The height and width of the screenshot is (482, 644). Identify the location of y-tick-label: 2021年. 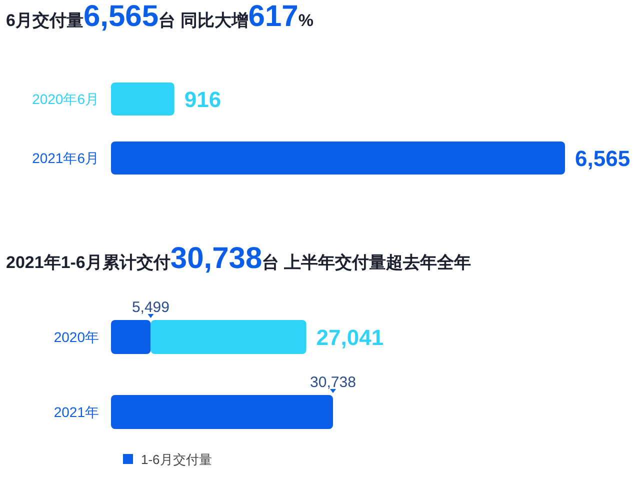
(76, 412).